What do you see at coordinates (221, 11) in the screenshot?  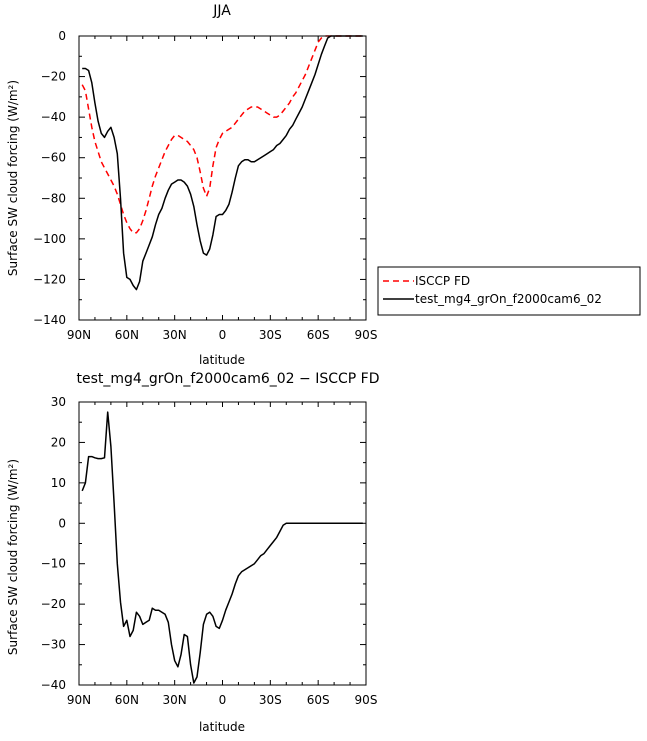 I see `chart-top-title: JJA` at bounding box center [221, 11].